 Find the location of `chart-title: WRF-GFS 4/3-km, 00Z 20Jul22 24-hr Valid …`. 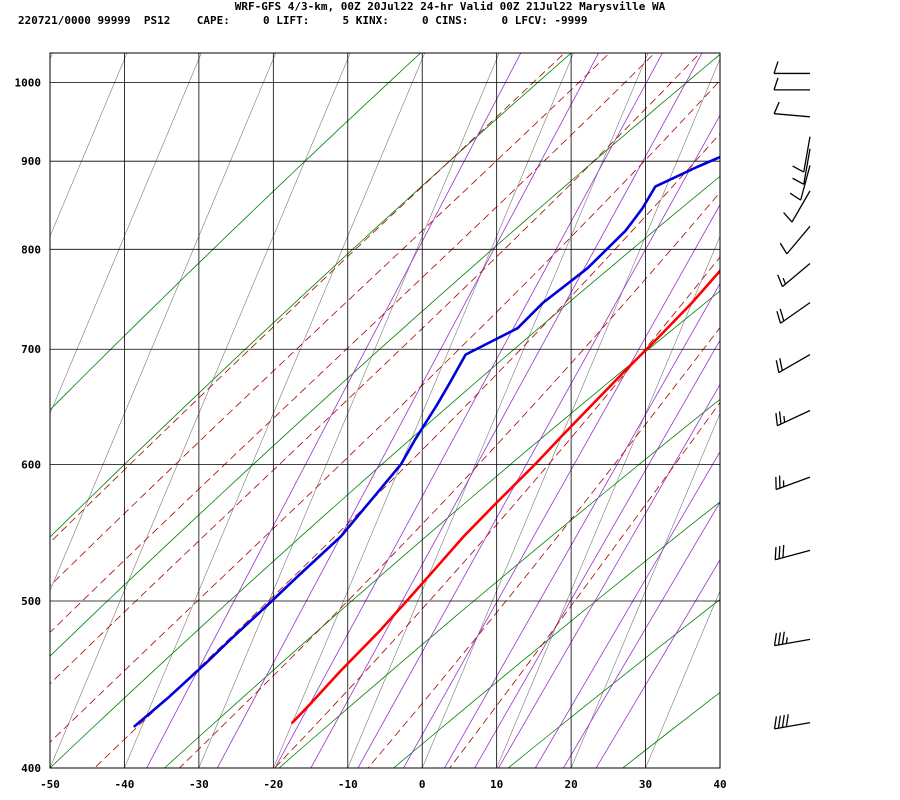

chart-title: WRF-GFS 4/3-km, 00Z 20Jul22 24-hr Valid … is located at coordinates (450, 6).